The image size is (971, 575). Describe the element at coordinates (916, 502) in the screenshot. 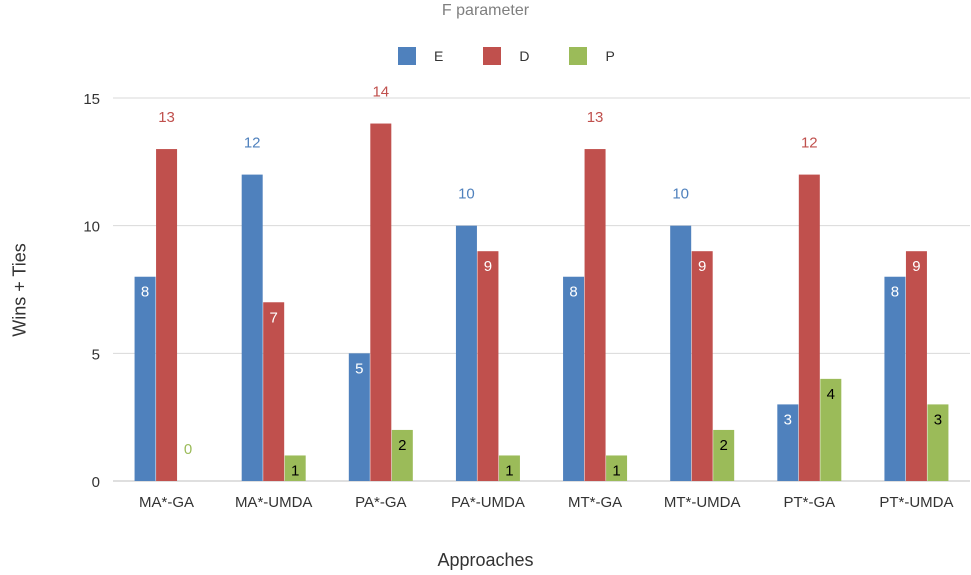

I see `x-tick-label: PT*-UMDA` at that location.